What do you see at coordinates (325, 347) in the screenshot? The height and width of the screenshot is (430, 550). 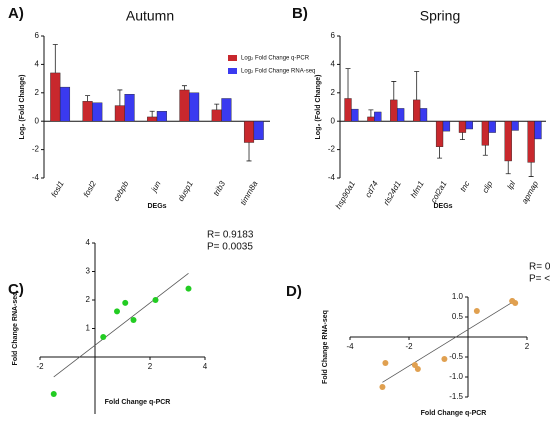 I see `y-axis-label: Fold Change RNA-seq` at bounding box center [325, 347].